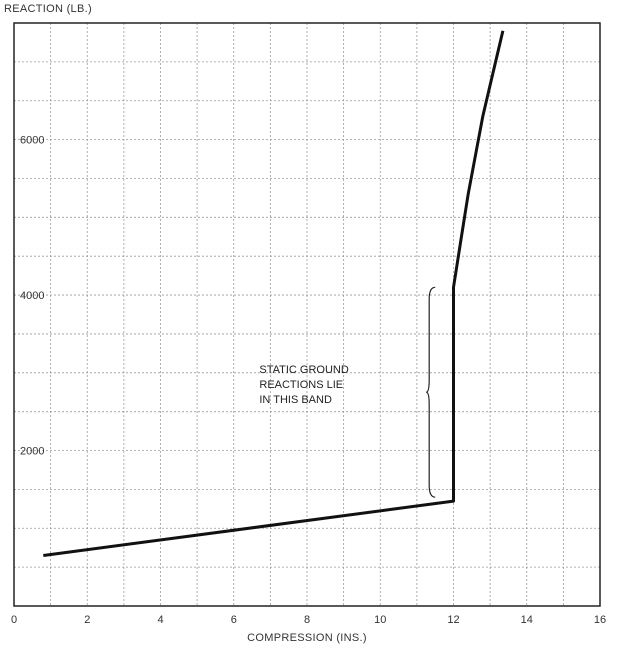  I want to click on y-tick-label: 4000, so click(32, 296).